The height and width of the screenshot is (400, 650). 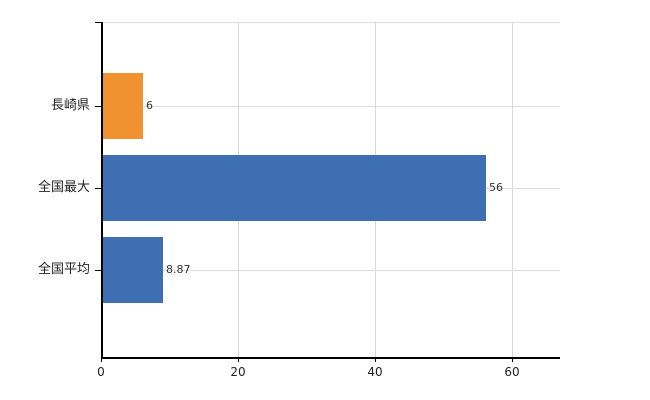 What do you see at coordinates (375, 372) in the screenshot?
I see `x-tick-label: 40` at bounding box center [375, 372].